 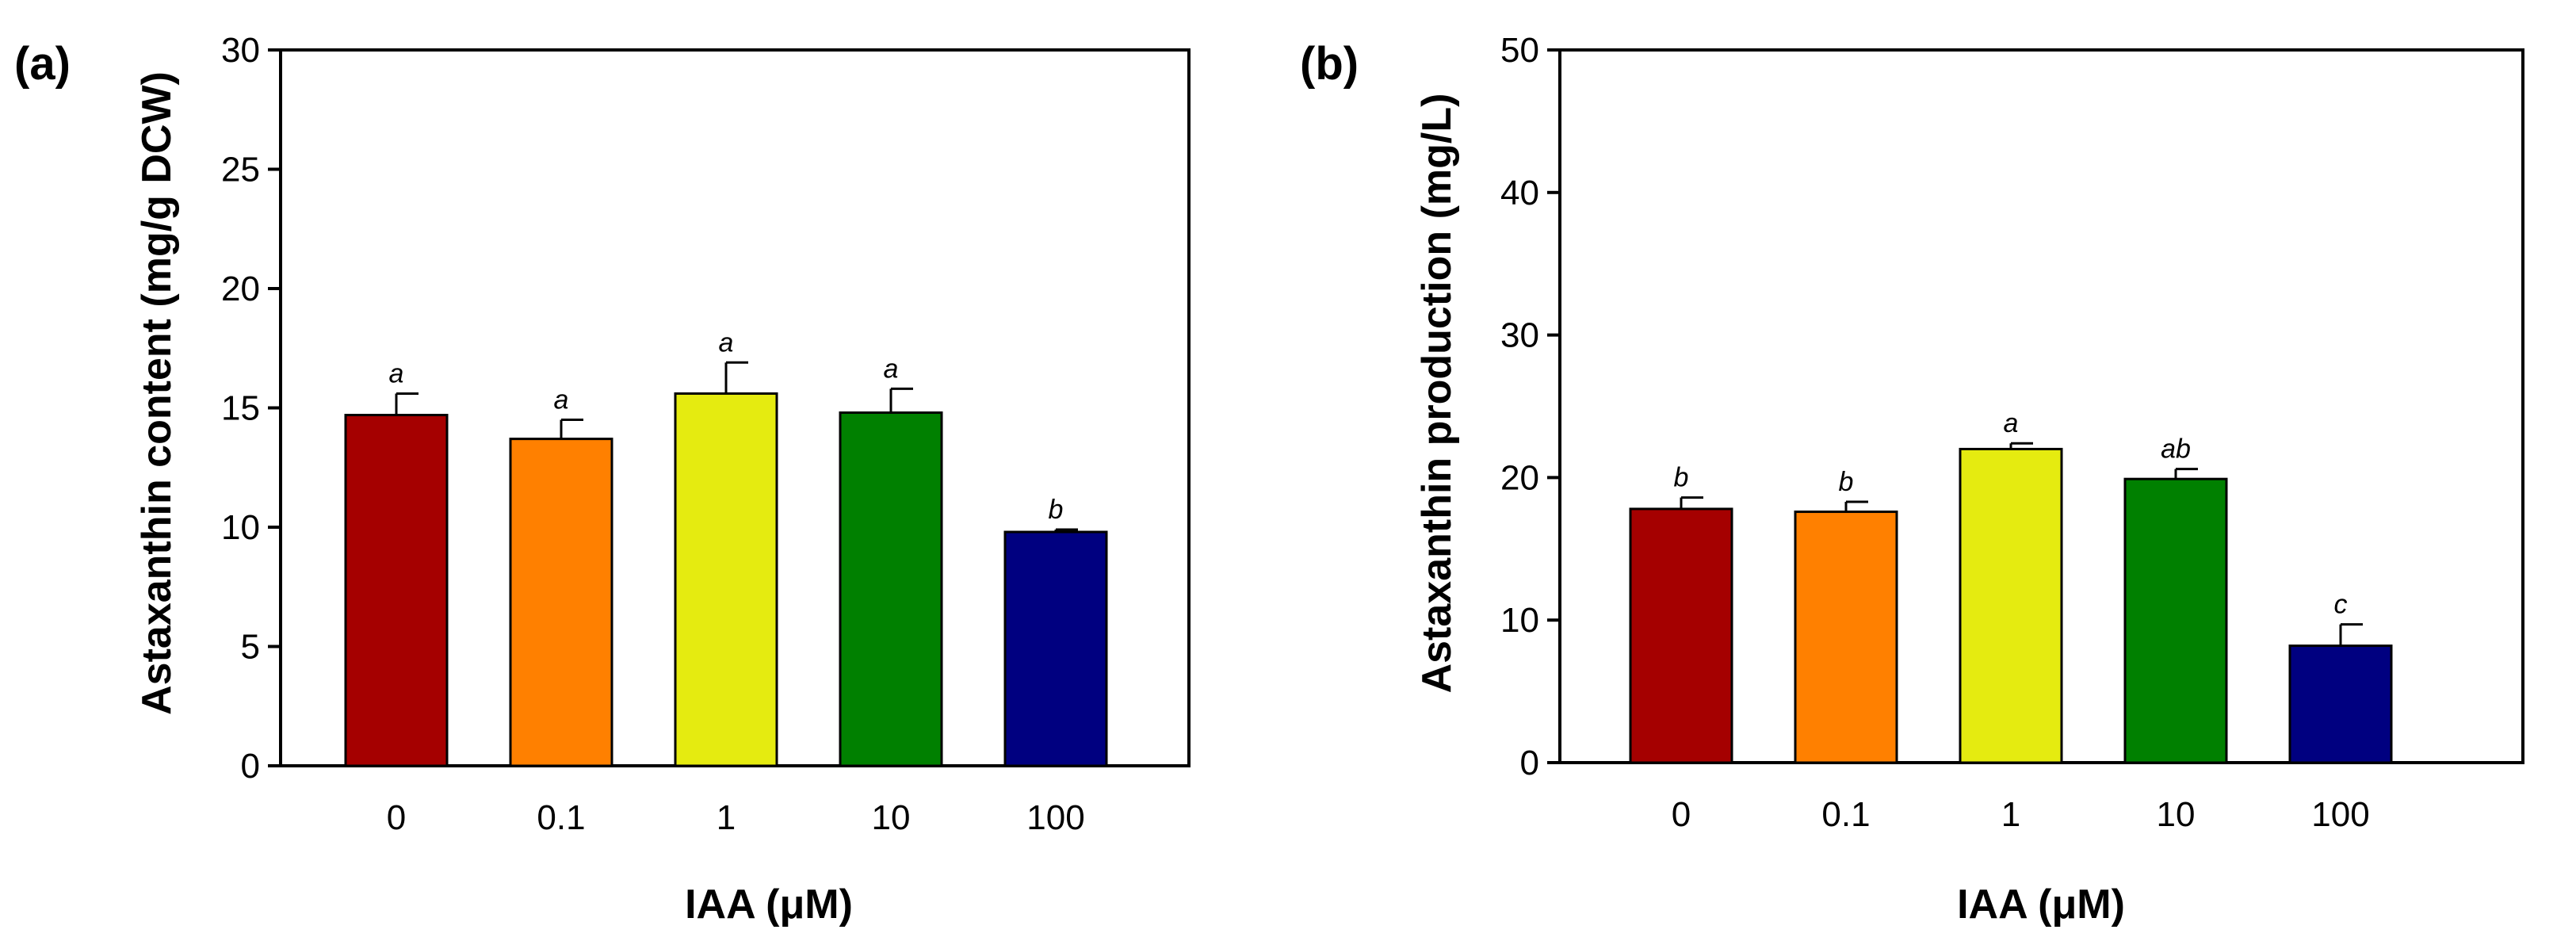 What do you see at coordinates (240, 527) in the screenshot?
I see `panel-a-y-tick-label: 10` at bounding box center [240, 527].